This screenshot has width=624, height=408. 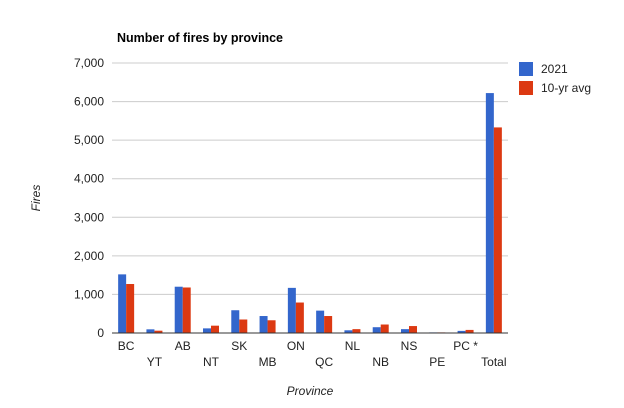 I want to click on x-tick-label: BC, so click(x=126, y=346).